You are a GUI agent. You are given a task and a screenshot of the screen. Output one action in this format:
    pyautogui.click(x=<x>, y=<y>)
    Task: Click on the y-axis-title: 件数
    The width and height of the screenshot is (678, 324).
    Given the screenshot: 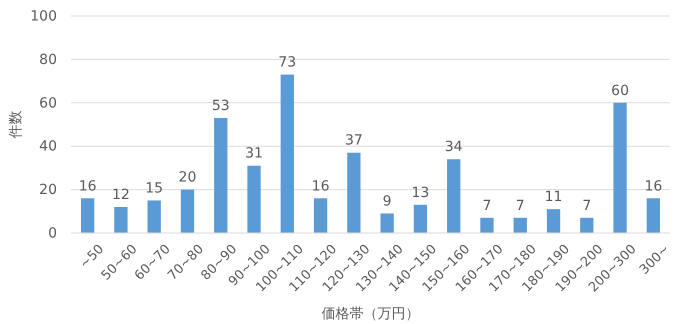 What is the action you would take?
    pyautogui.click(x=16, y=124)
    